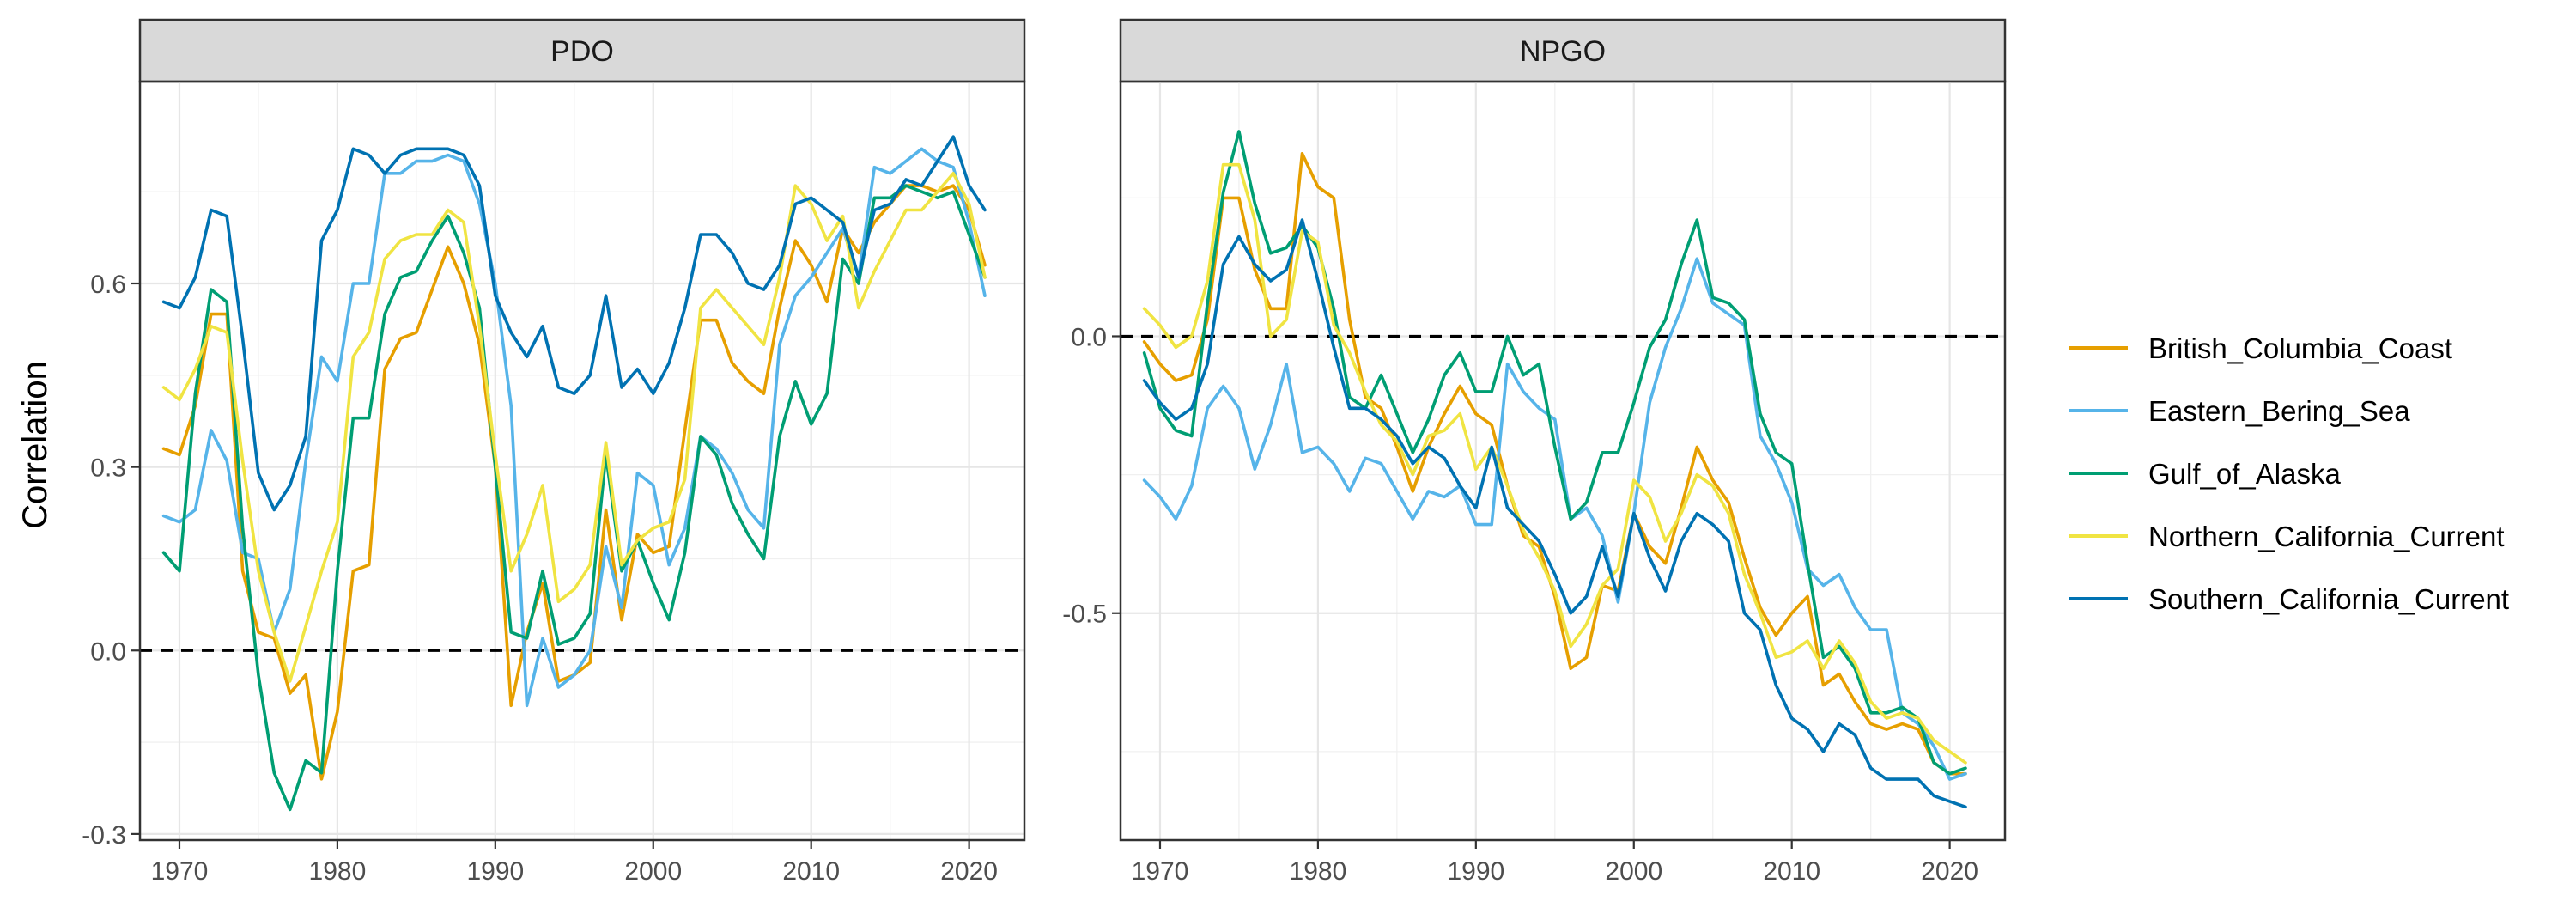  What do you see at coordinates (108, 468) in the screenshot?
I see `y-tick-label: 0.3` at bounding box center [108, 468].